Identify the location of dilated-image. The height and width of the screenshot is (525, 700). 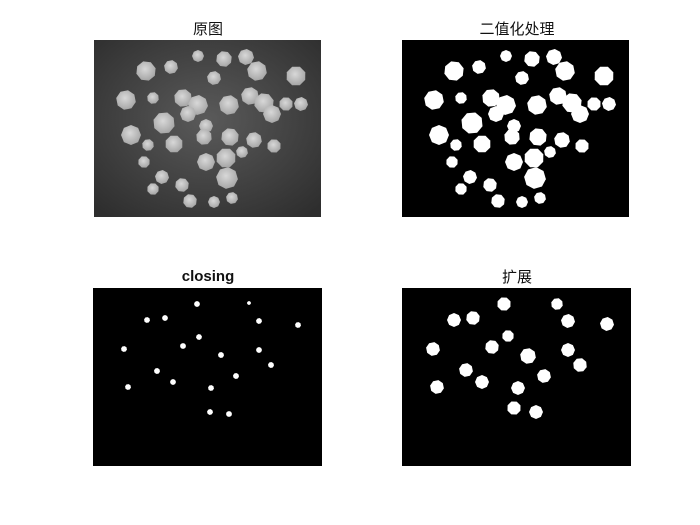
(516, 377).